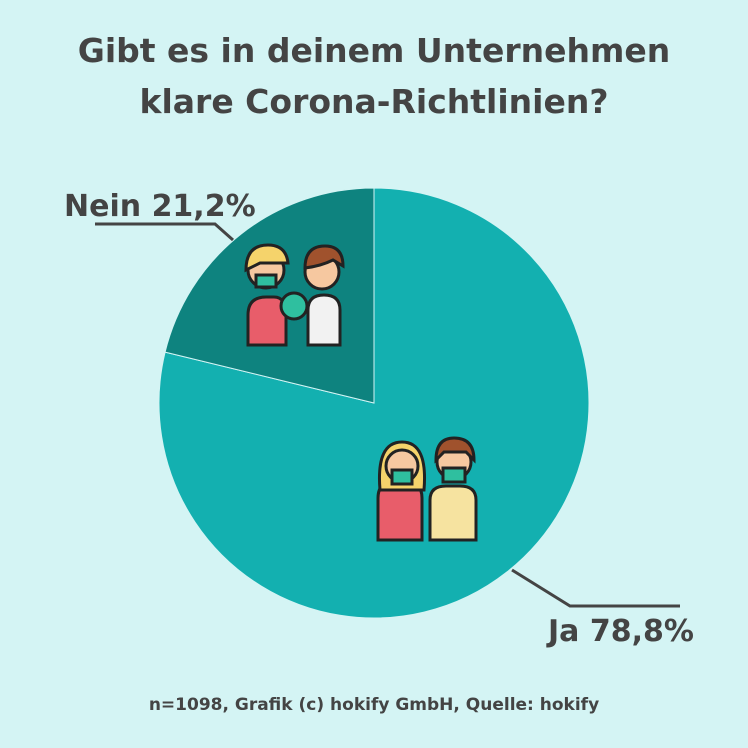 Image resolution: width=748 pixels, height=748 pixels. What do you see at coordinates (361, 392) in the screenshot?
I see `icons` at bounding box center [361, 392].